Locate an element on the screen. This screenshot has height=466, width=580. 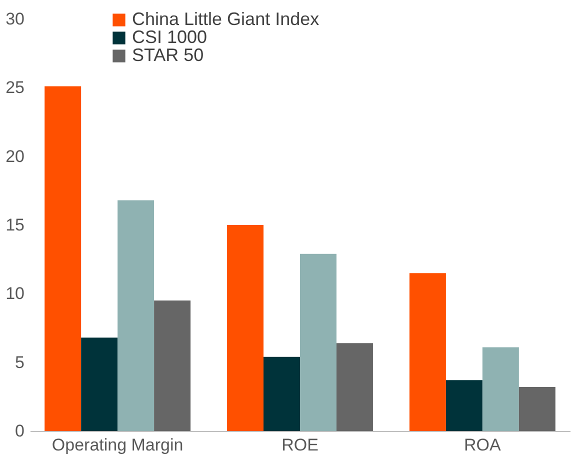
y-tick-label: 30 is located at coordinates (15, 19).